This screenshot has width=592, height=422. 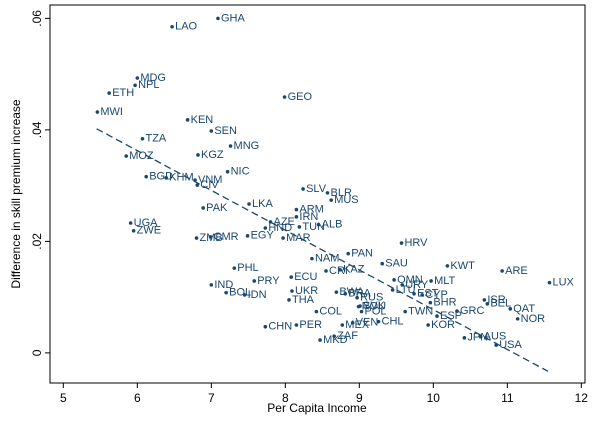 I want to click on point-label: CIV, so click(x=209, y=185).